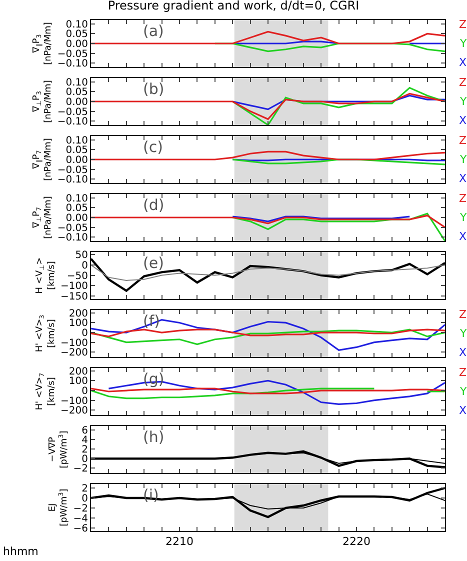 Image resolution: width=467 pixels, height=561 pixels. Describe the element at coordinates (180, 541) in the screenshot. I see `x-tick-label: 2210` at that location.